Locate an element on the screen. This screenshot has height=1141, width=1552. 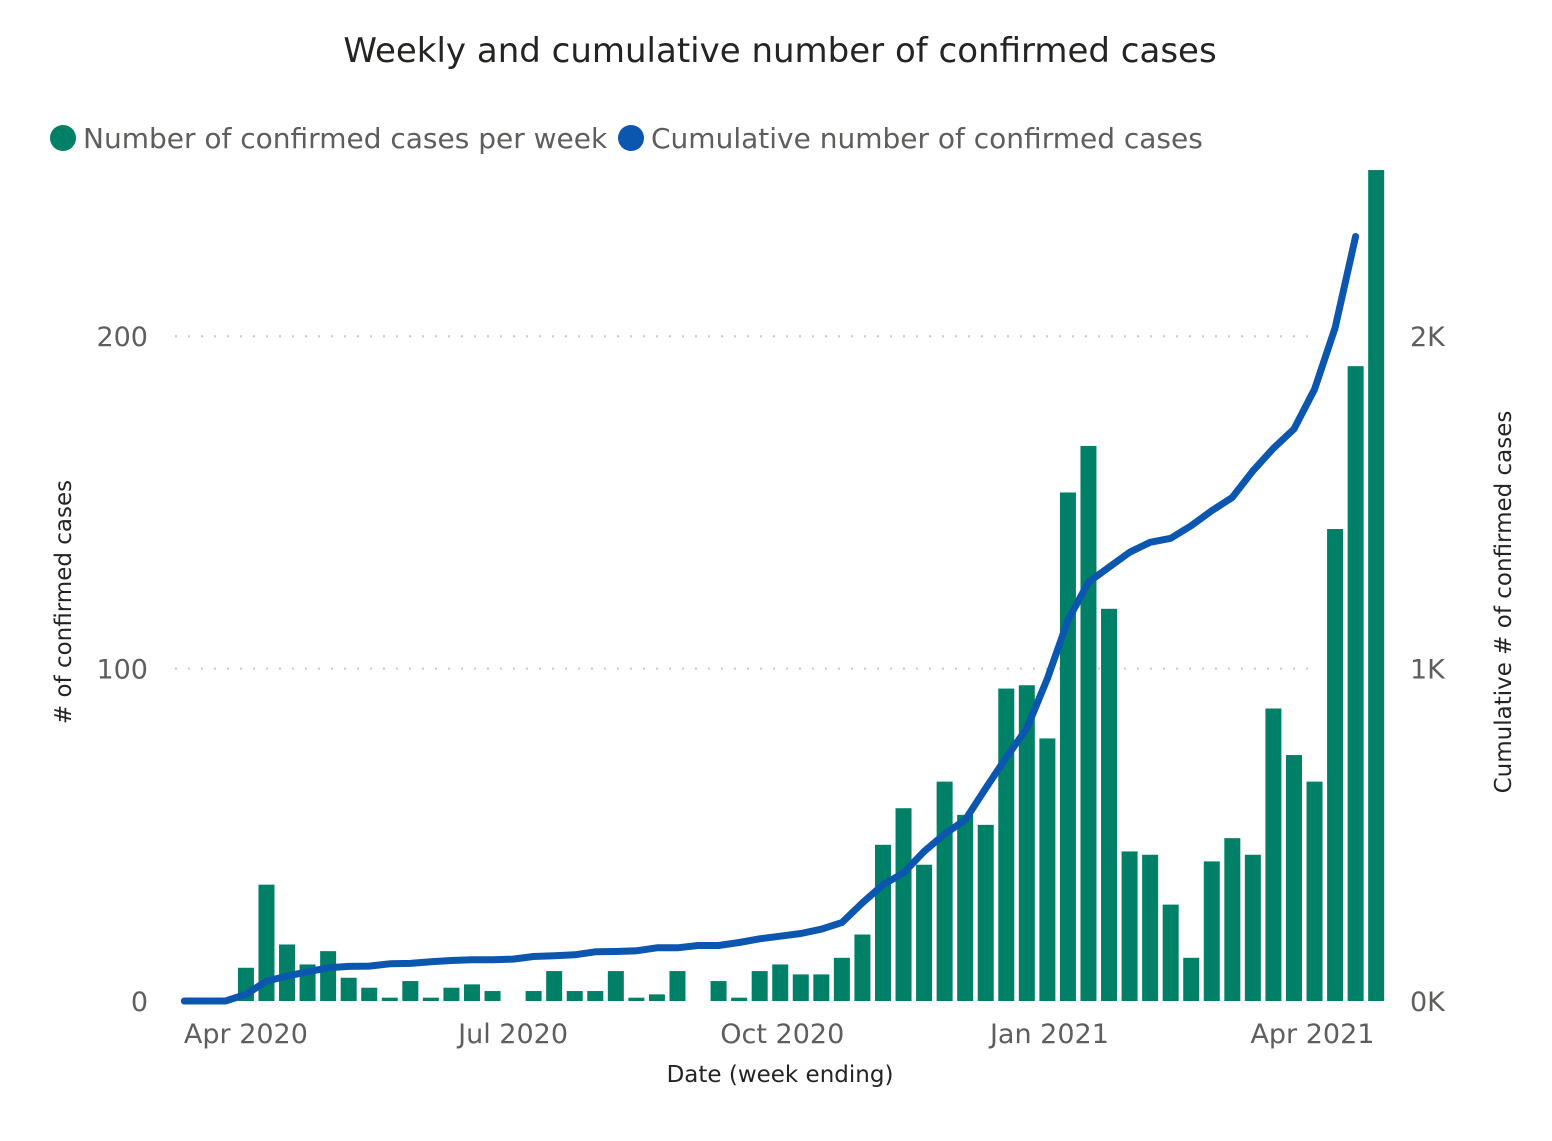
y-axis-title: # of confirmed cases is located at coordinates (64, 602).